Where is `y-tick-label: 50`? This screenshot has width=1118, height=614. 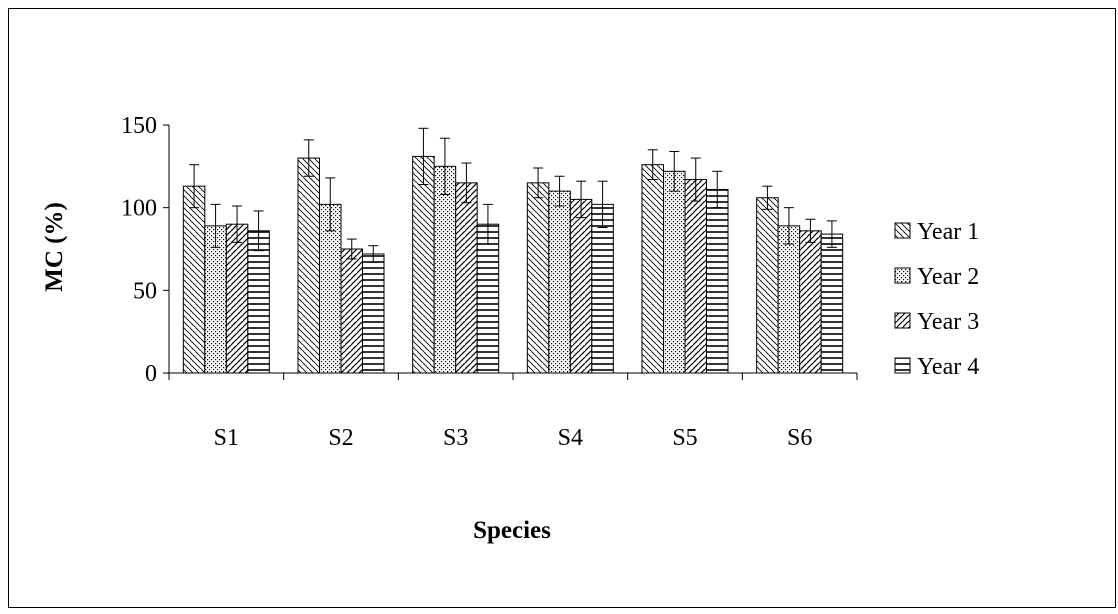 y-tick-label: 50 is located at coordinates (145, 291).